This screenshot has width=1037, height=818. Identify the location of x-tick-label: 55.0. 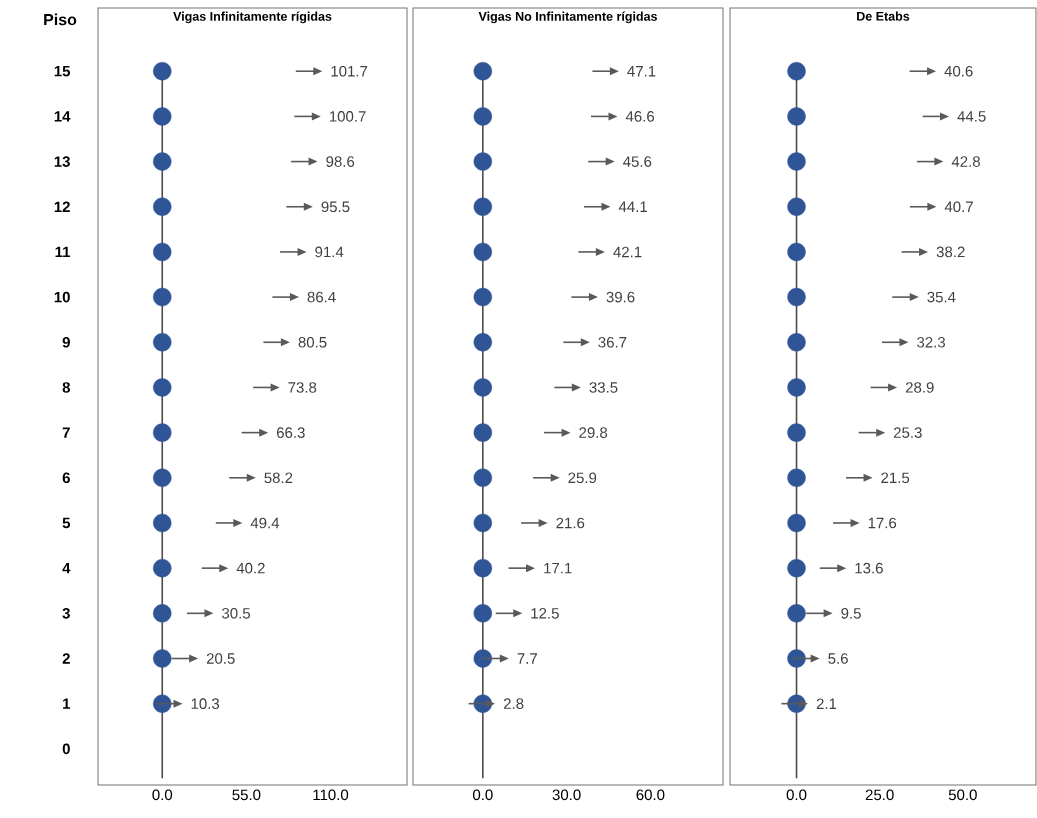
(246, 795).